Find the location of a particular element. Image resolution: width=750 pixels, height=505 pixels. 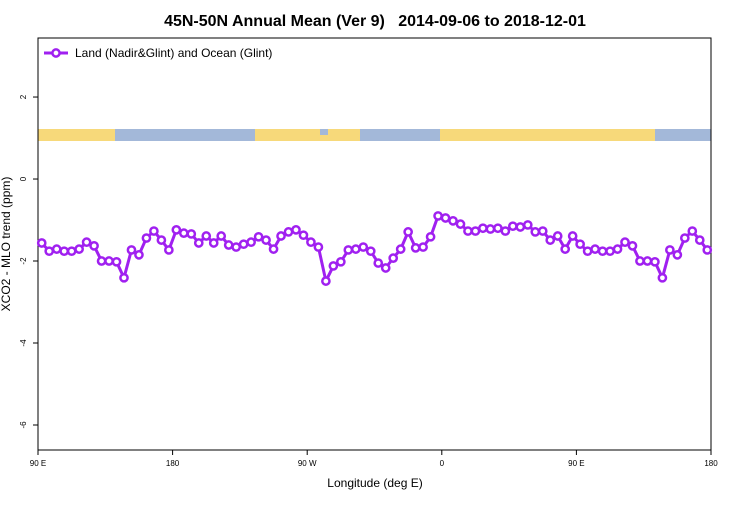

legend-marker is located at coordinates (56, 53).